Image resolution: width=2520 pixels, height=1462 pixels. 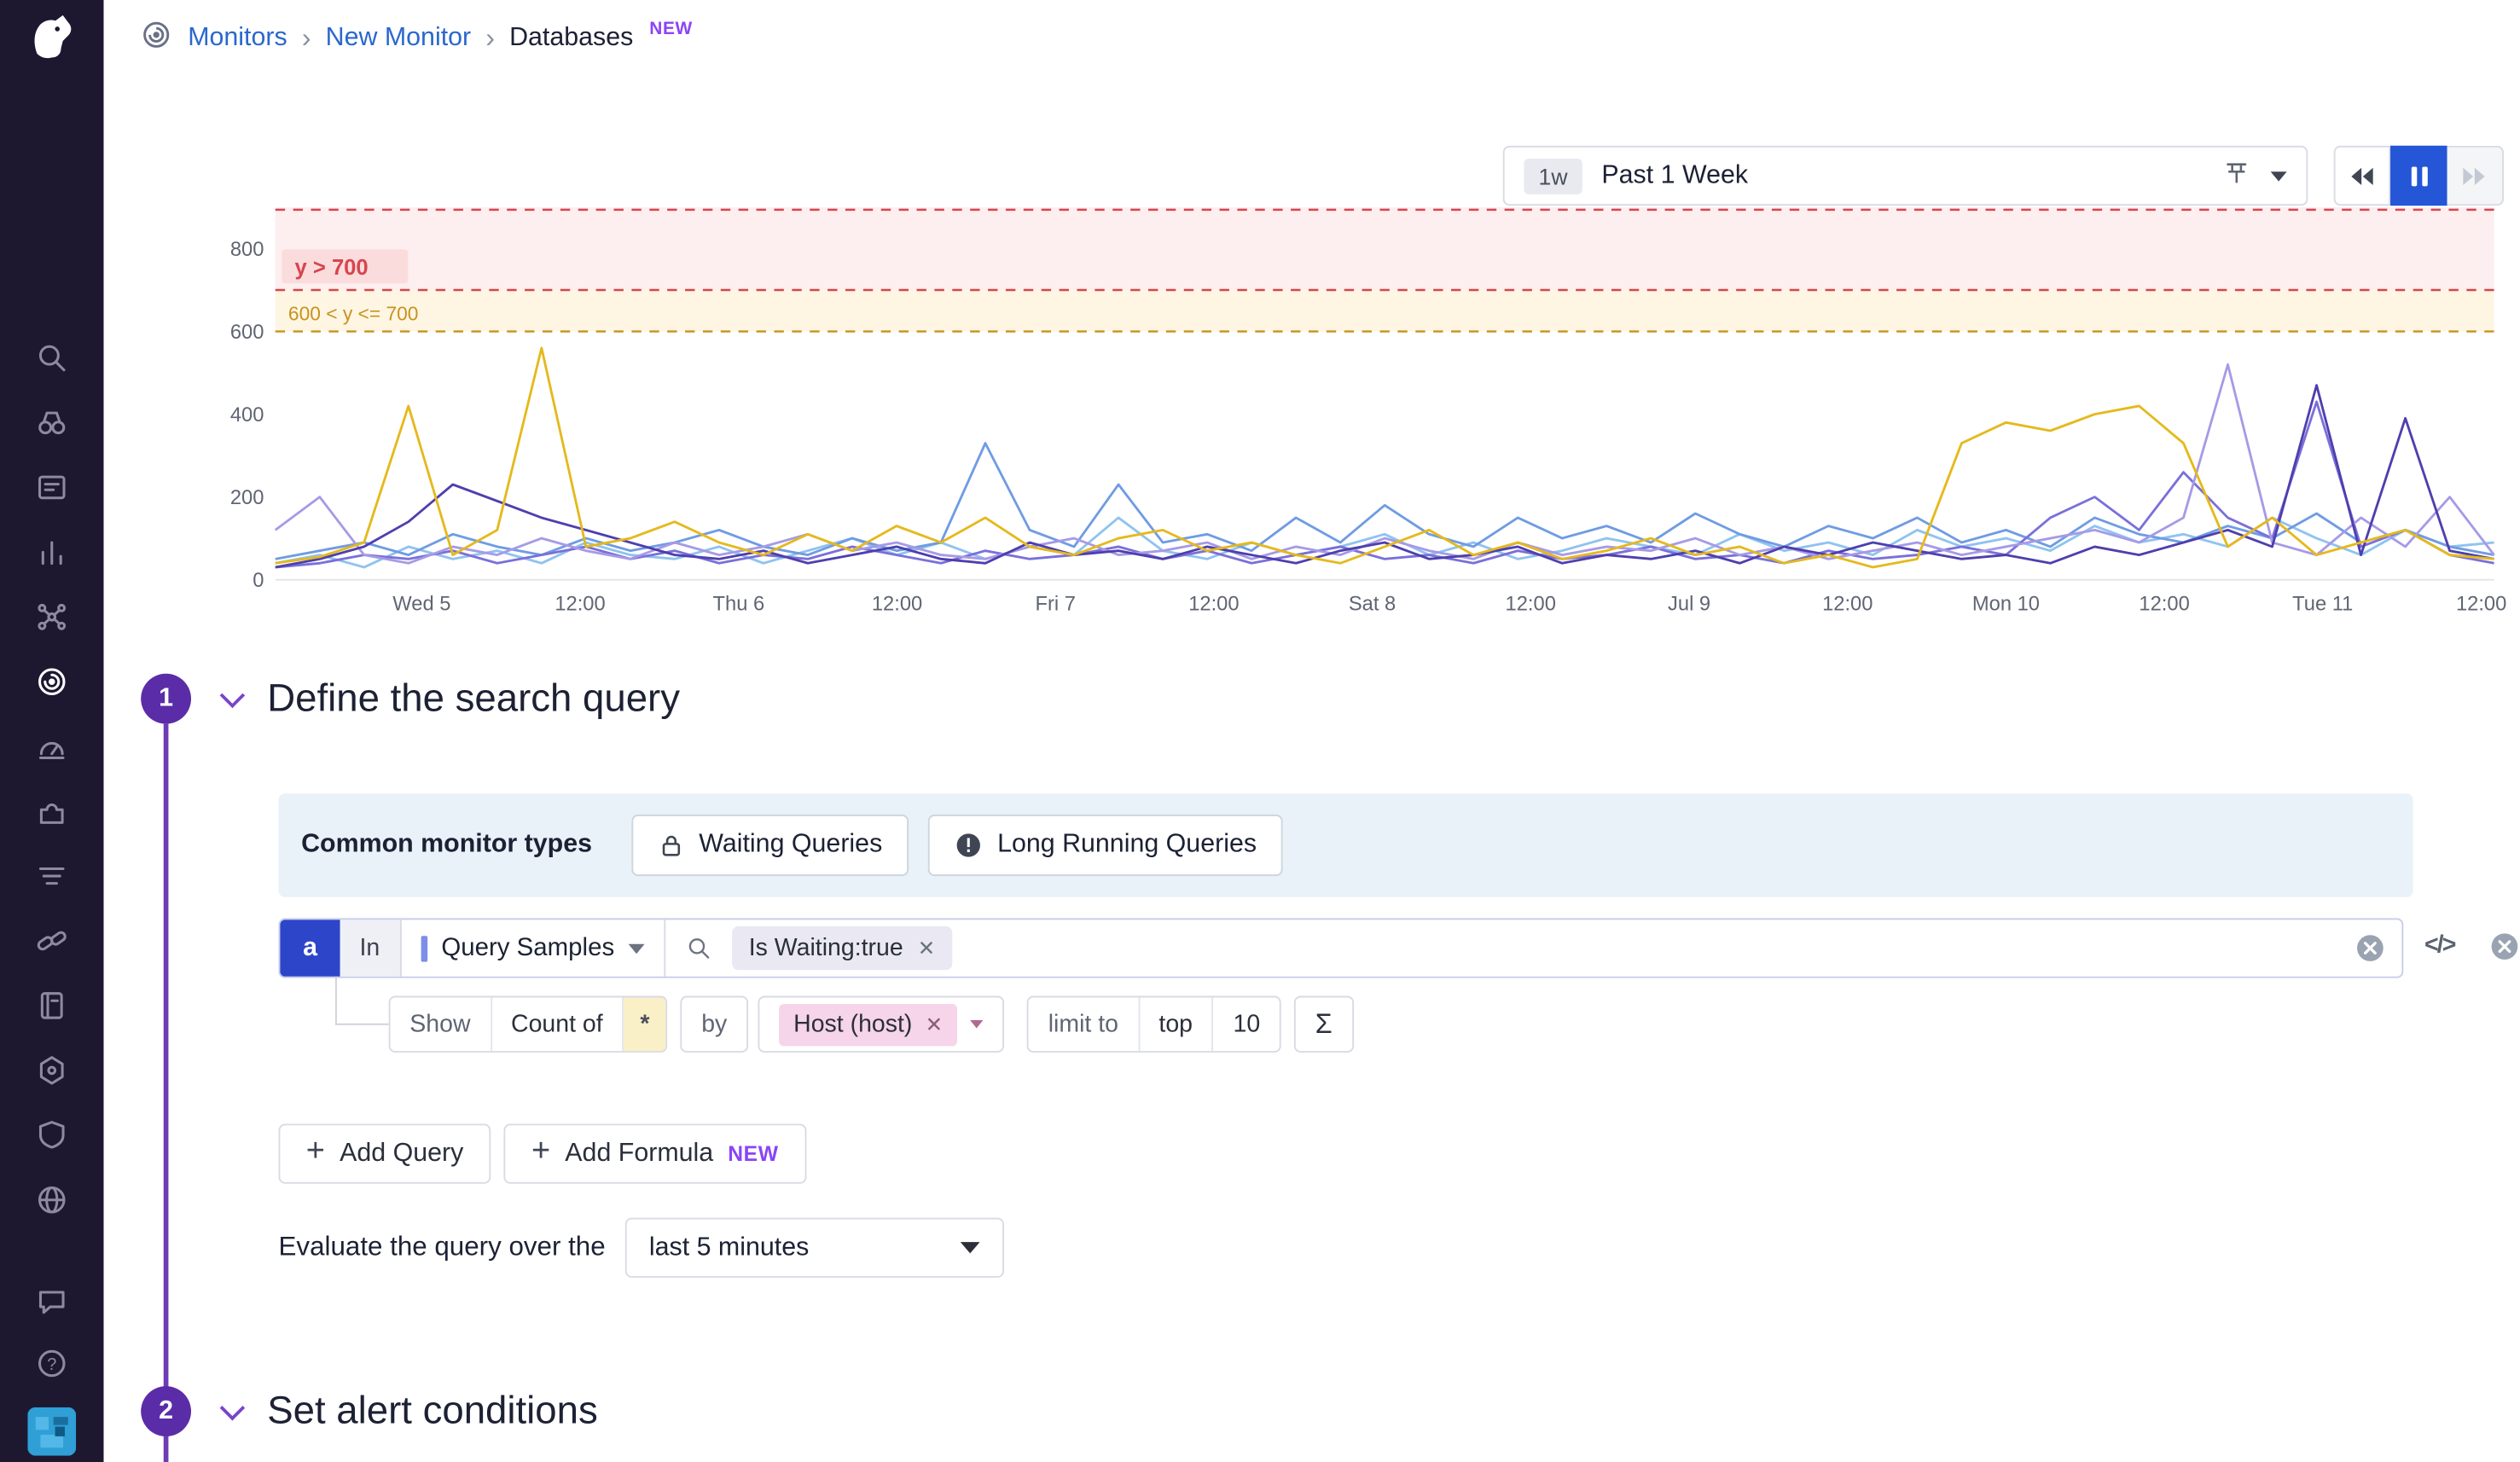 What do you see at coordinates (1105, 845) in the screenshot?
I see `long-running-queries-button: Long Running Queries` at bounding box center [1105, 845].